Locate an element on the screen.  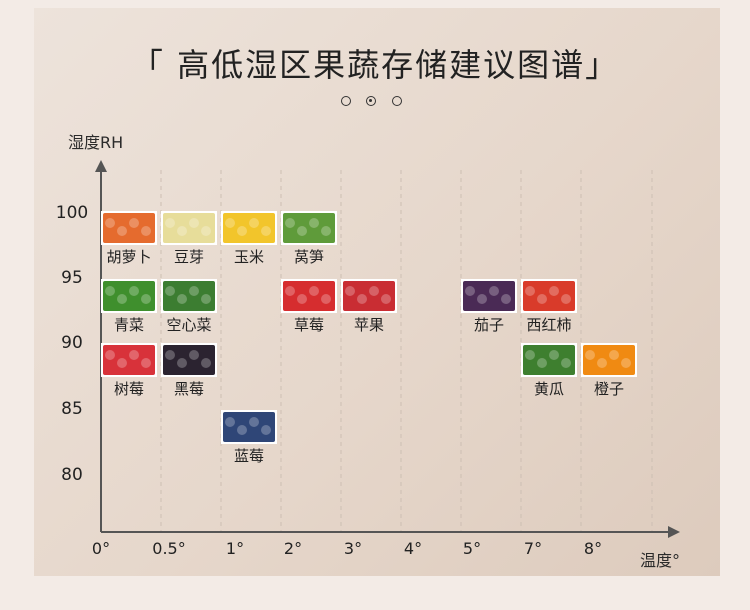
produce-label: 茄子 is located at coordinates (489, 325).